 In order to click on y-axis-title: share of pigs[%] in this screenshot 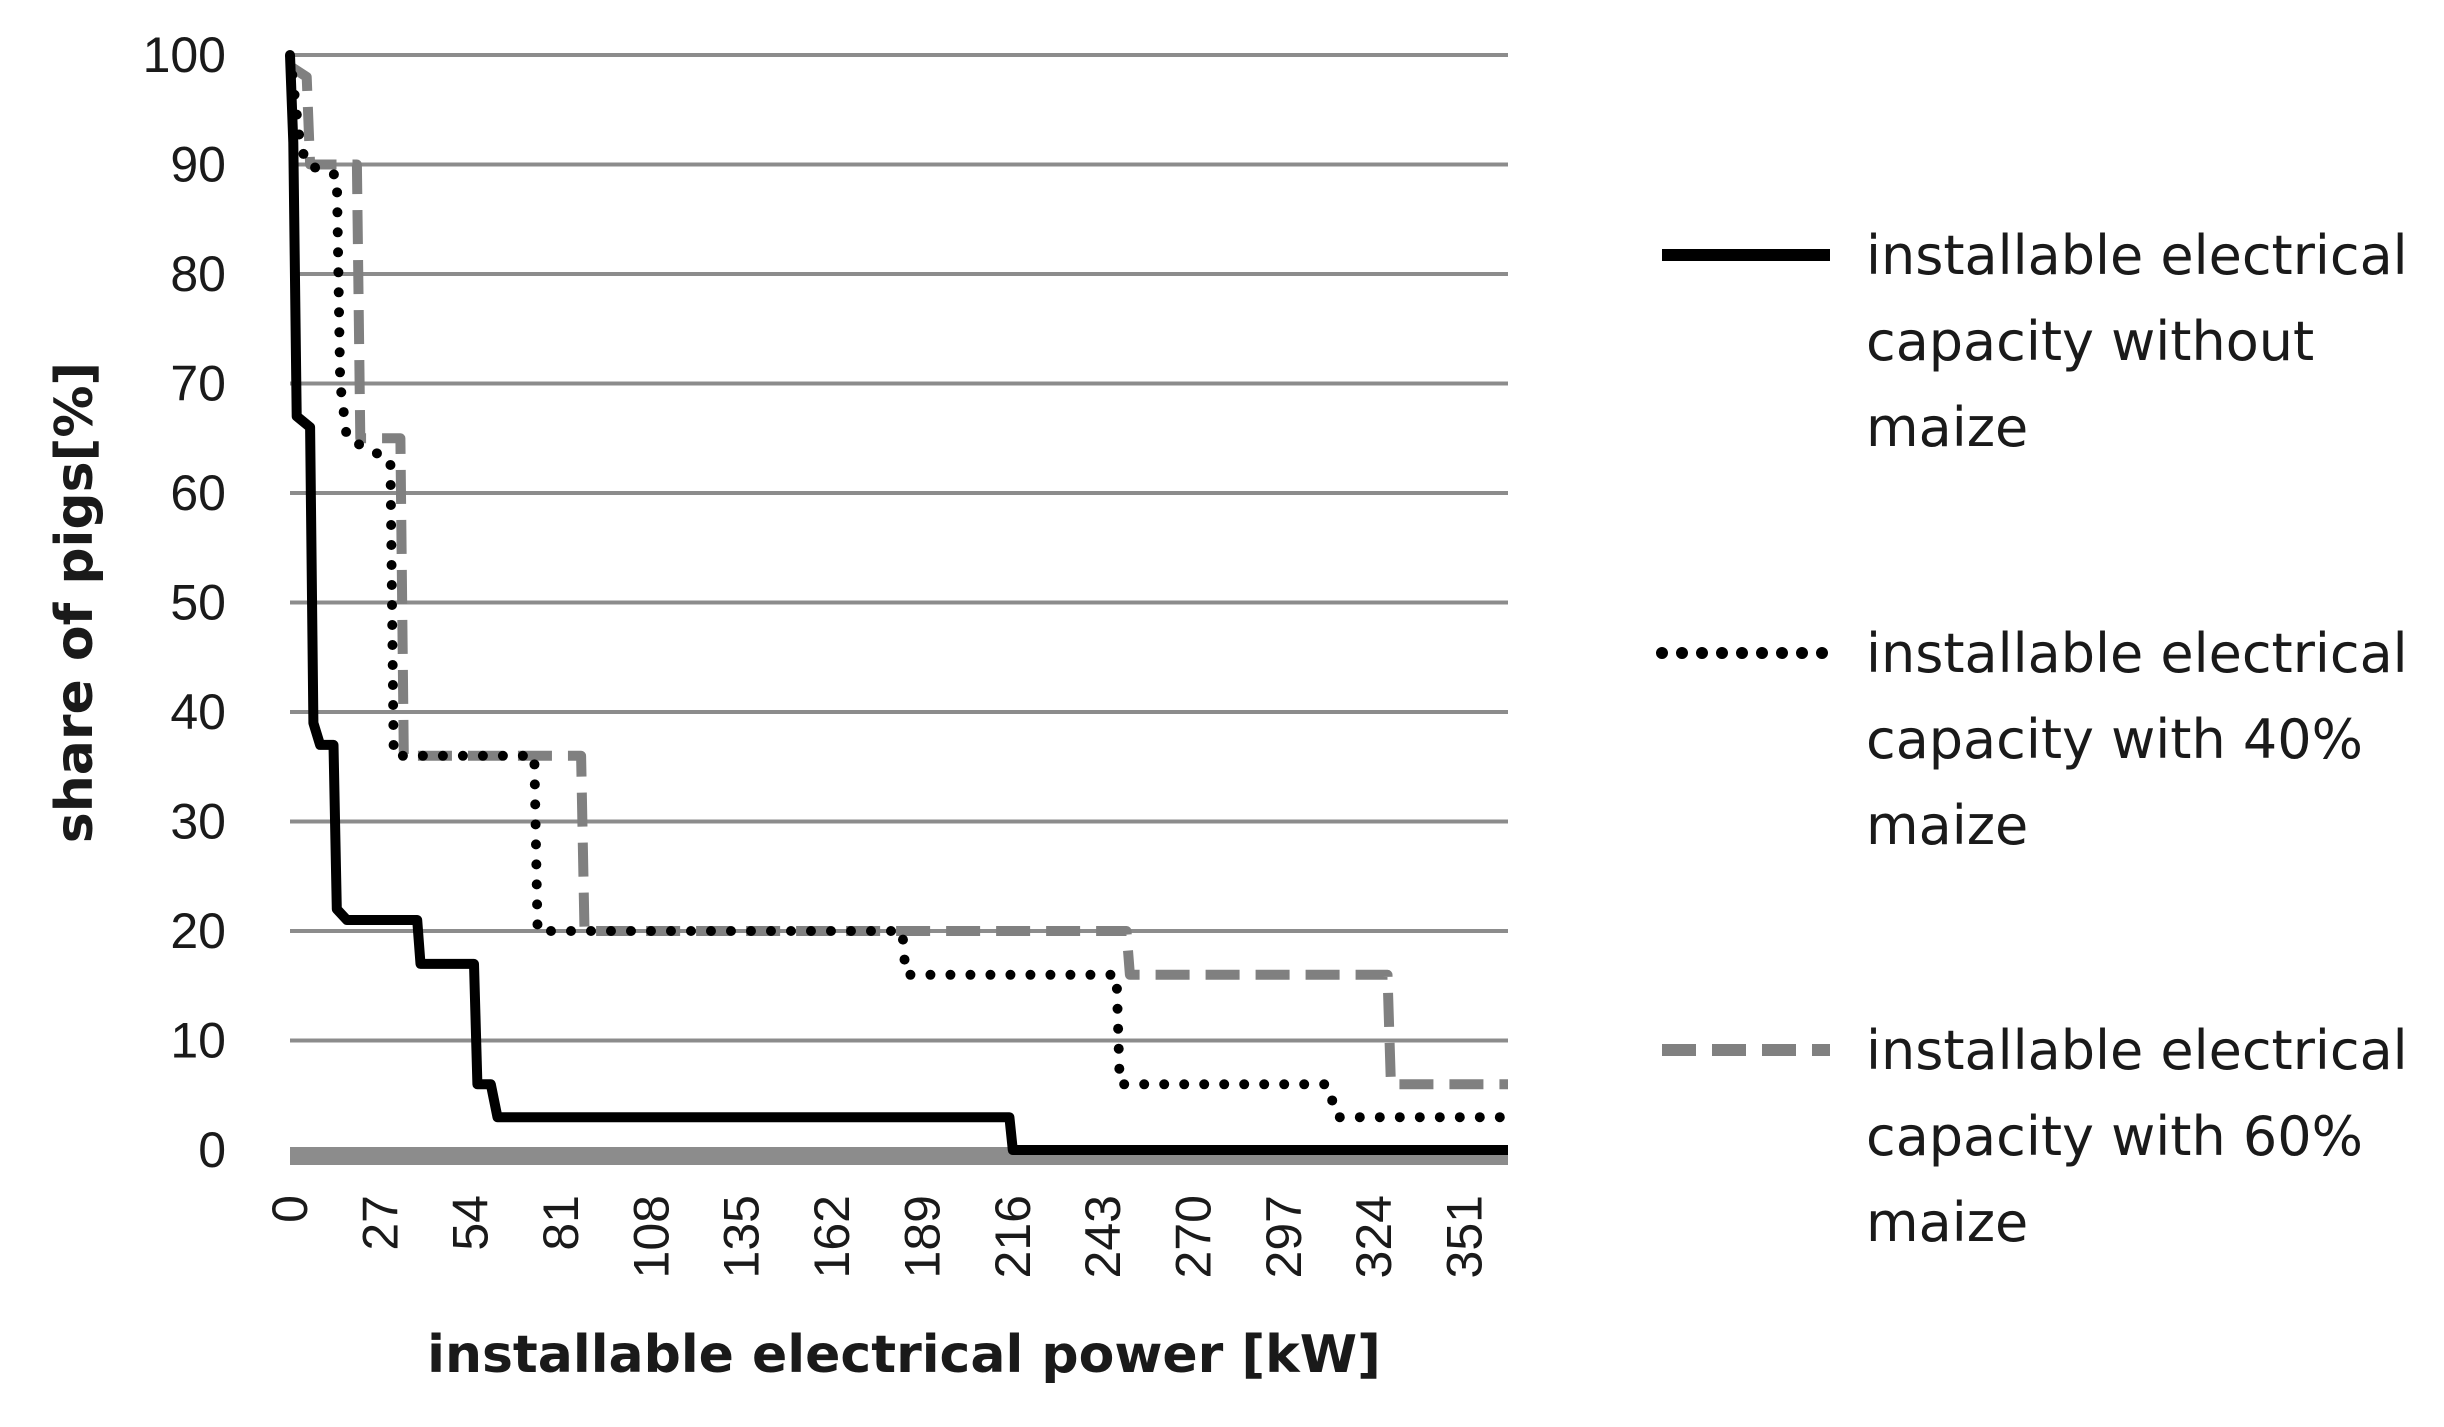, I will do `click(75, 602)`.